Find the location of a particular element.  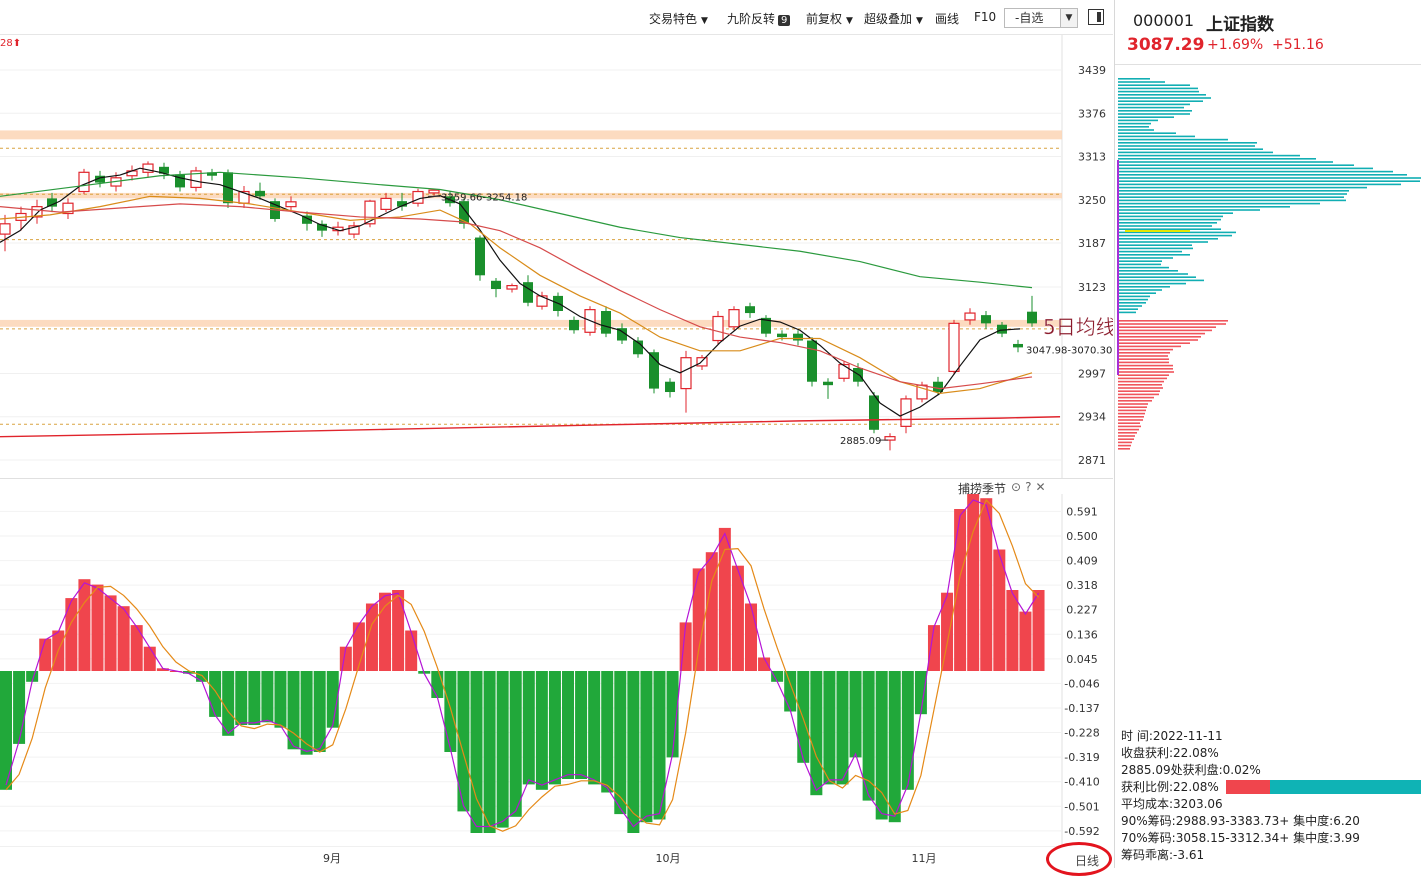

panel-toggle-icon is located at coordinates (1096, 17).